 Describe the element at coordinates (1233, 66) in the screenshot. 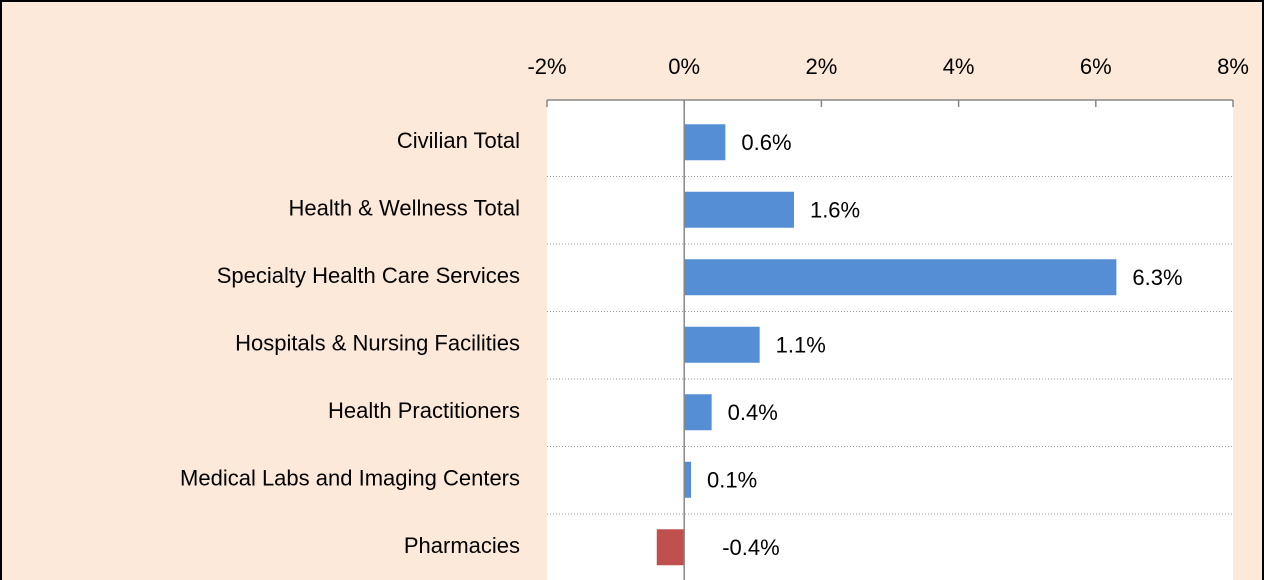

I see `x-tick-label: 8%` at that location.